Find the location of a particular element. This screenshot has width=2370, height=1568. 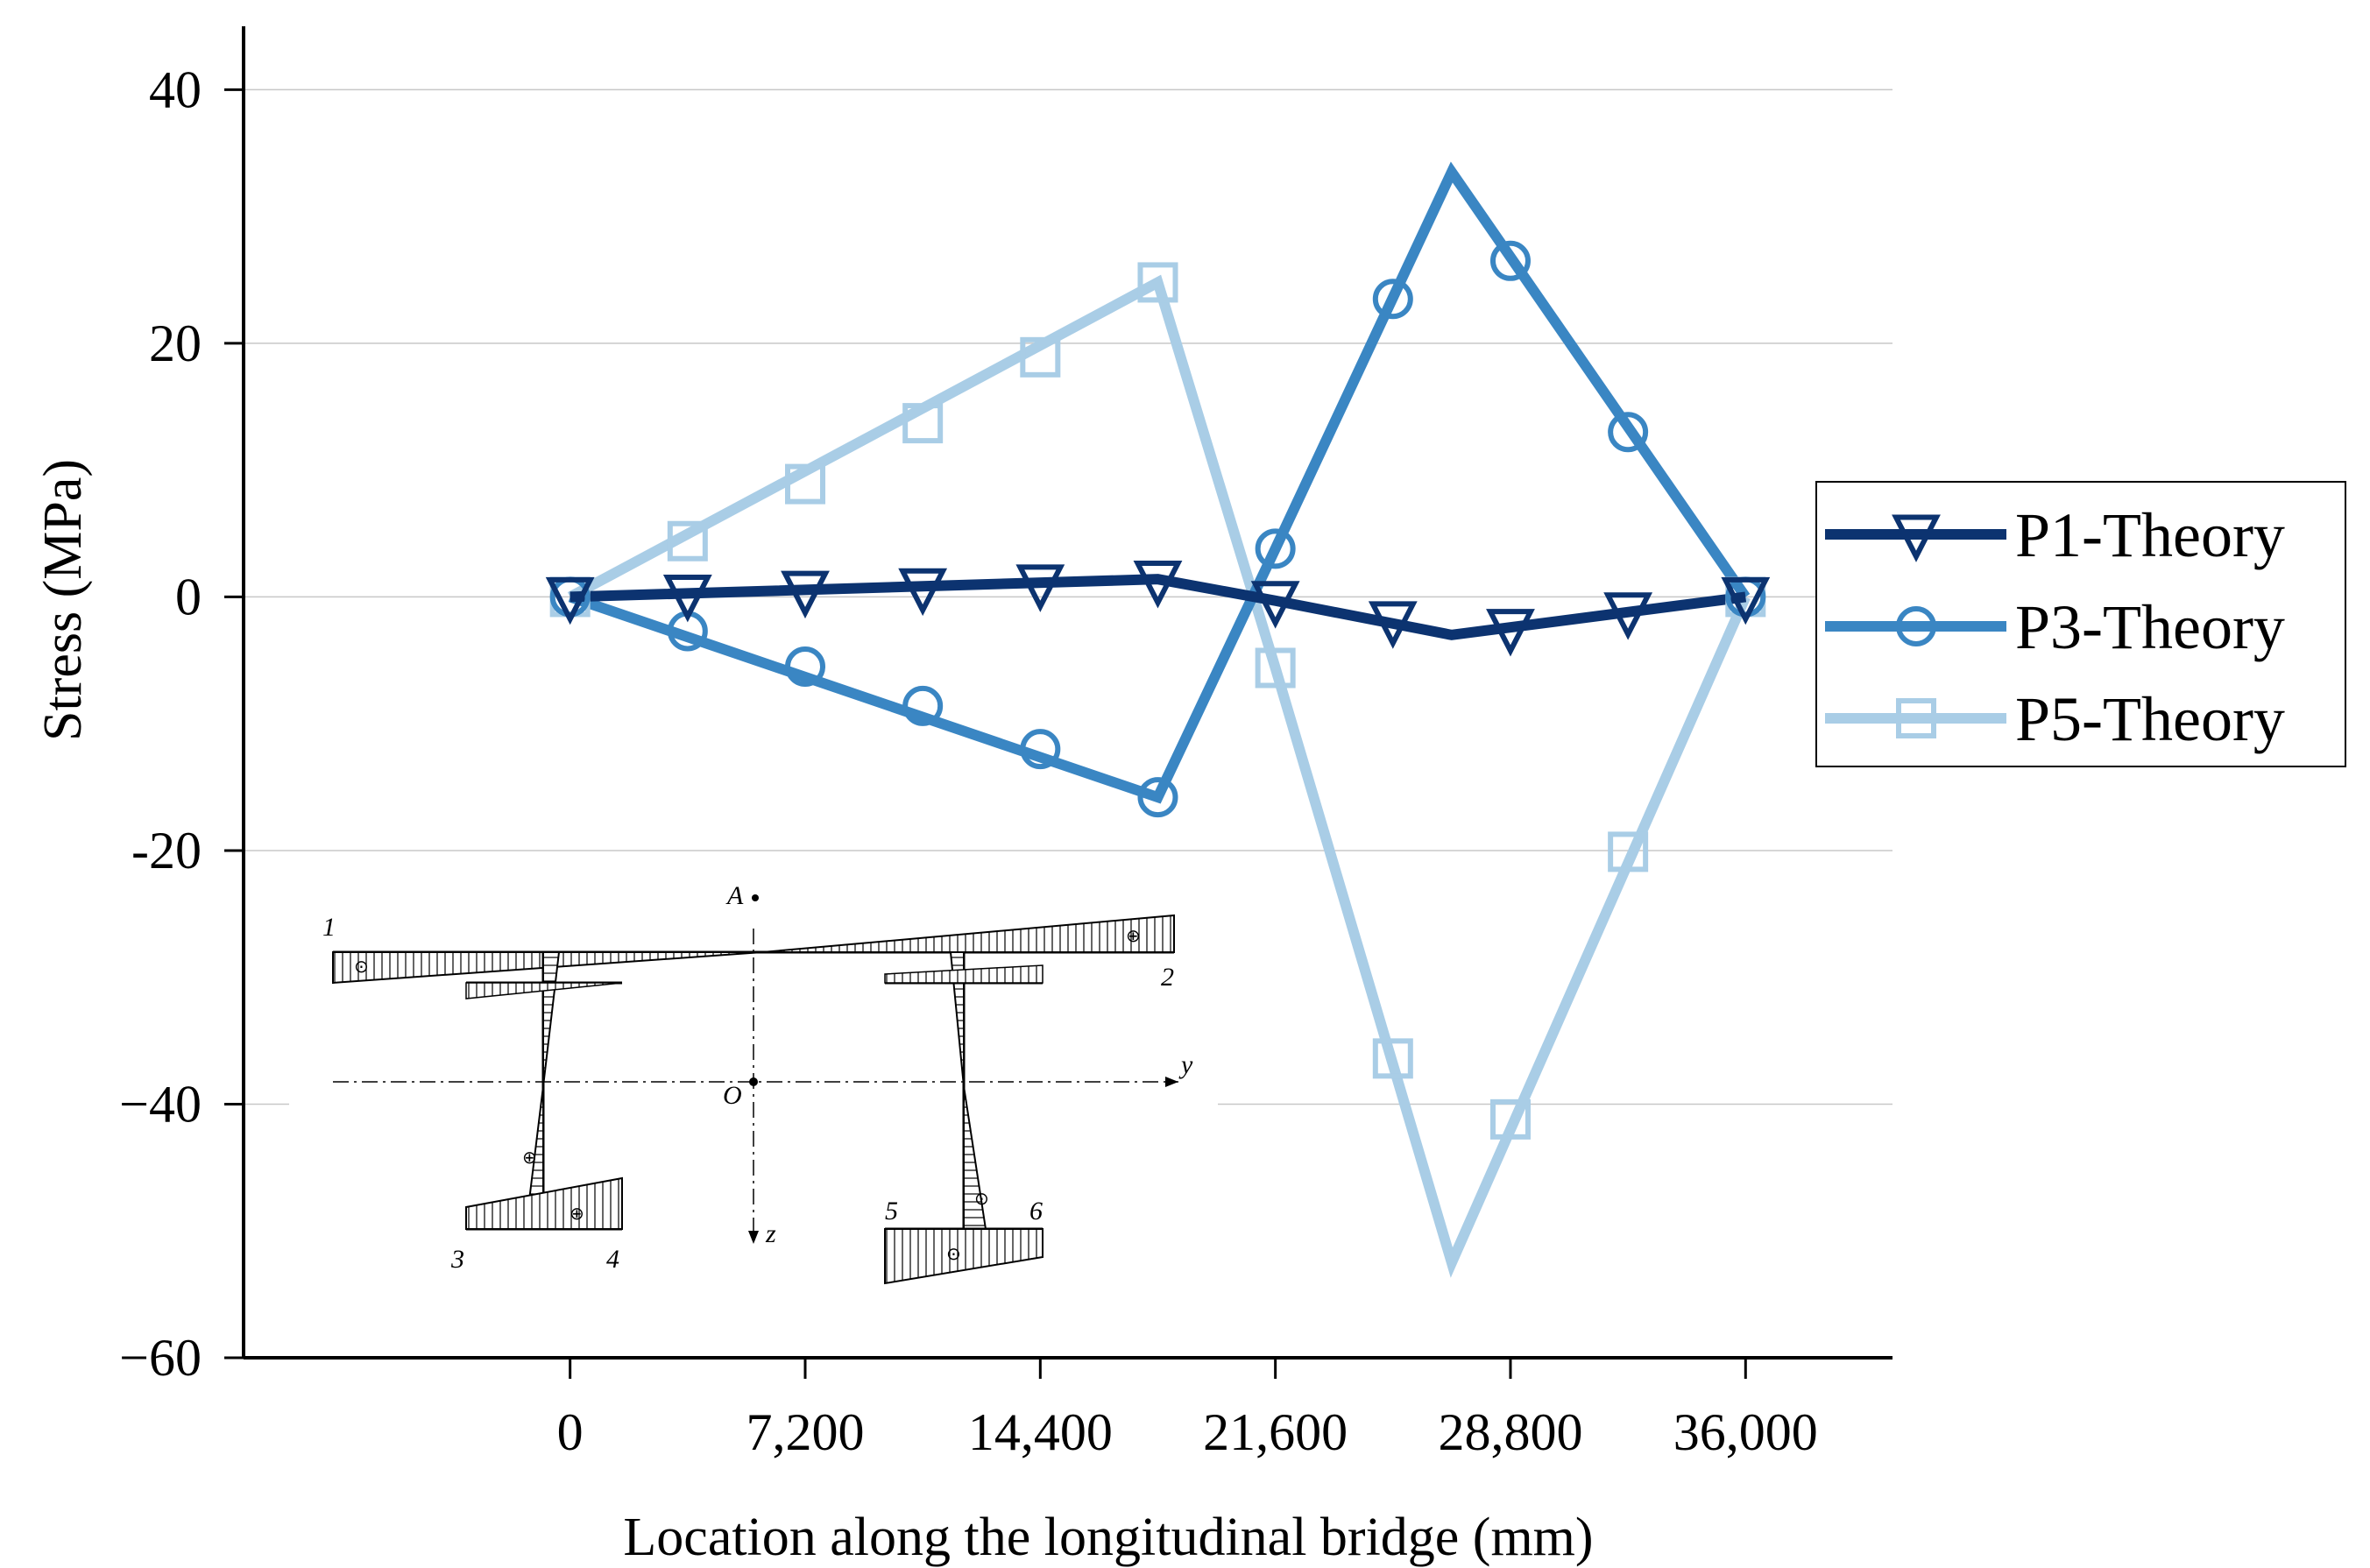

inset-point-1: 1 is located at coordinates (329, 927).